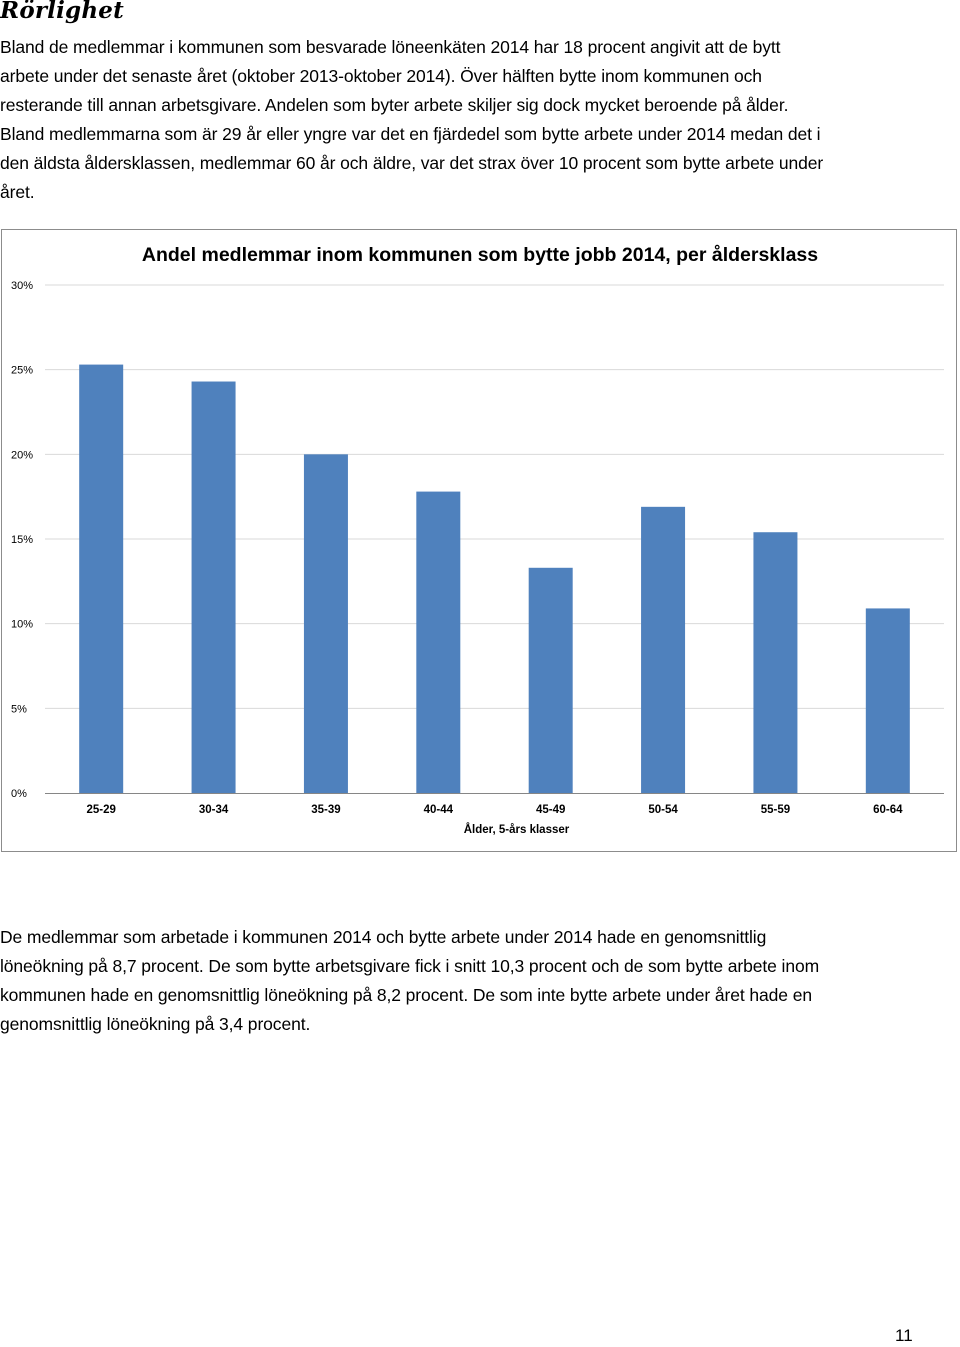 The image size is (960, 1347). Describe the element at coordinates (19, 709) in the screenshot. I see `y-tick-label: 5%` at that location.